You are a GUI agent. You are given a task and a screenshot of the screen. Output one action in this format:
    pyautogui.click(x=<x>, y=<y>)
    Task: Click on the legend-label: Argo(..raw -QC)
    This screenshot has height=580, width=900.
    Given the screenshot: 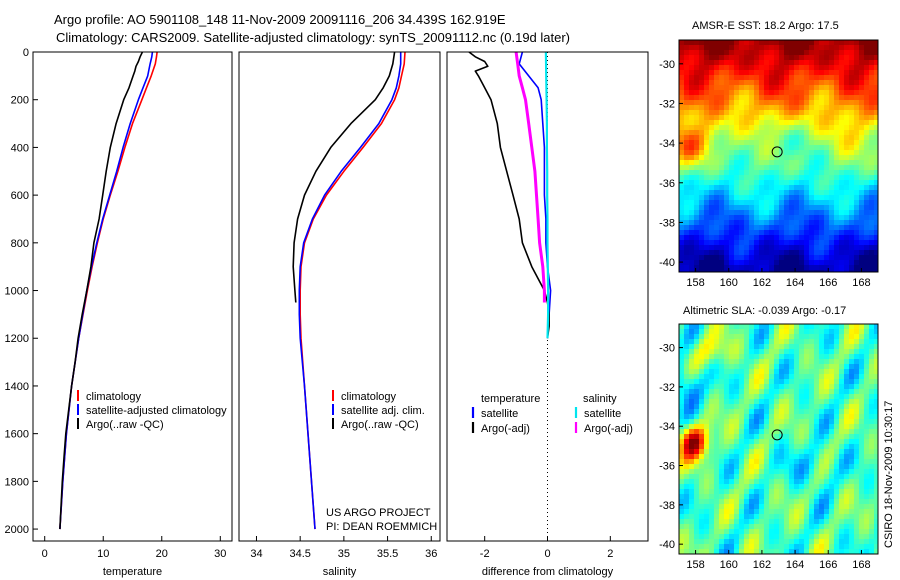 What is the action you would take?
    pyautogui.click(x=380, y=425)
    